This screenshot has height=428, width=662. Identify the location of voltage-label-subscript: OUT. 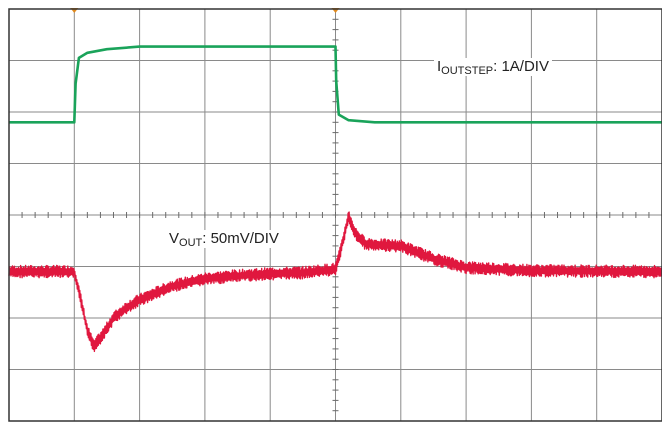
(191, 243).